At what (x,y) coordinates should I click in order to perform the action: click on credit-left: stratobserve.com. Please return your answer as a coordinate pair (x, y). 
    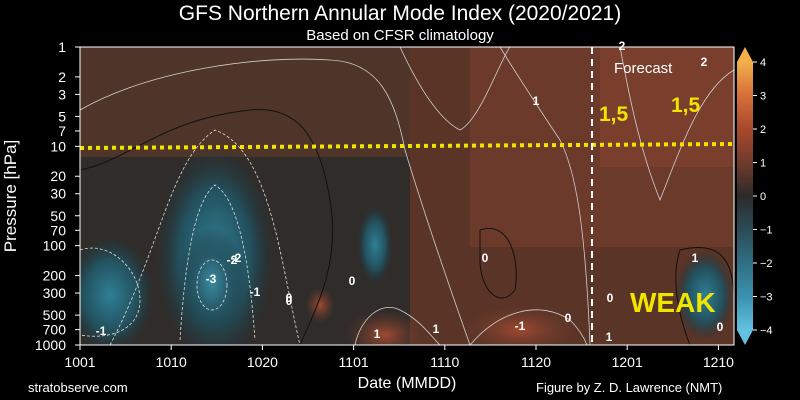
    Looking at the image, I should click on (78, 387).